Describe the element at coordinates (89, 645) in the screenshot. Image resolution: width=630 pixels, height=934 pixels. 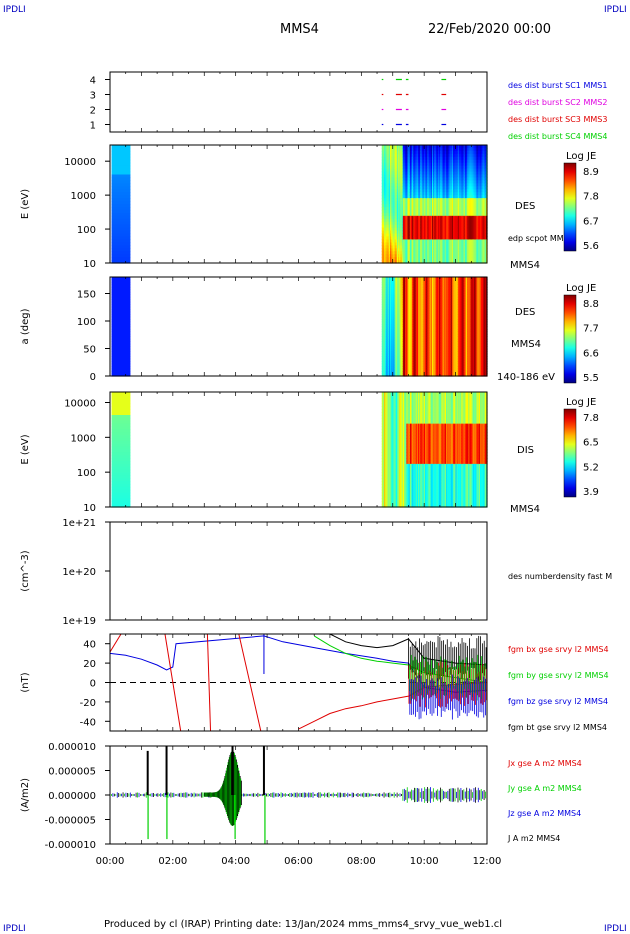
I see `bfield-ytick: 40` at that location.